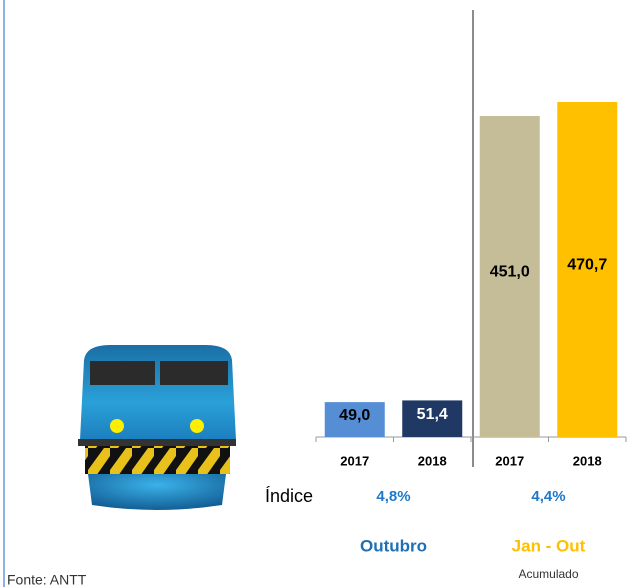 The image size is (634, 587). I want to click on group-subtitle: Acumulado, so click(548, 574).